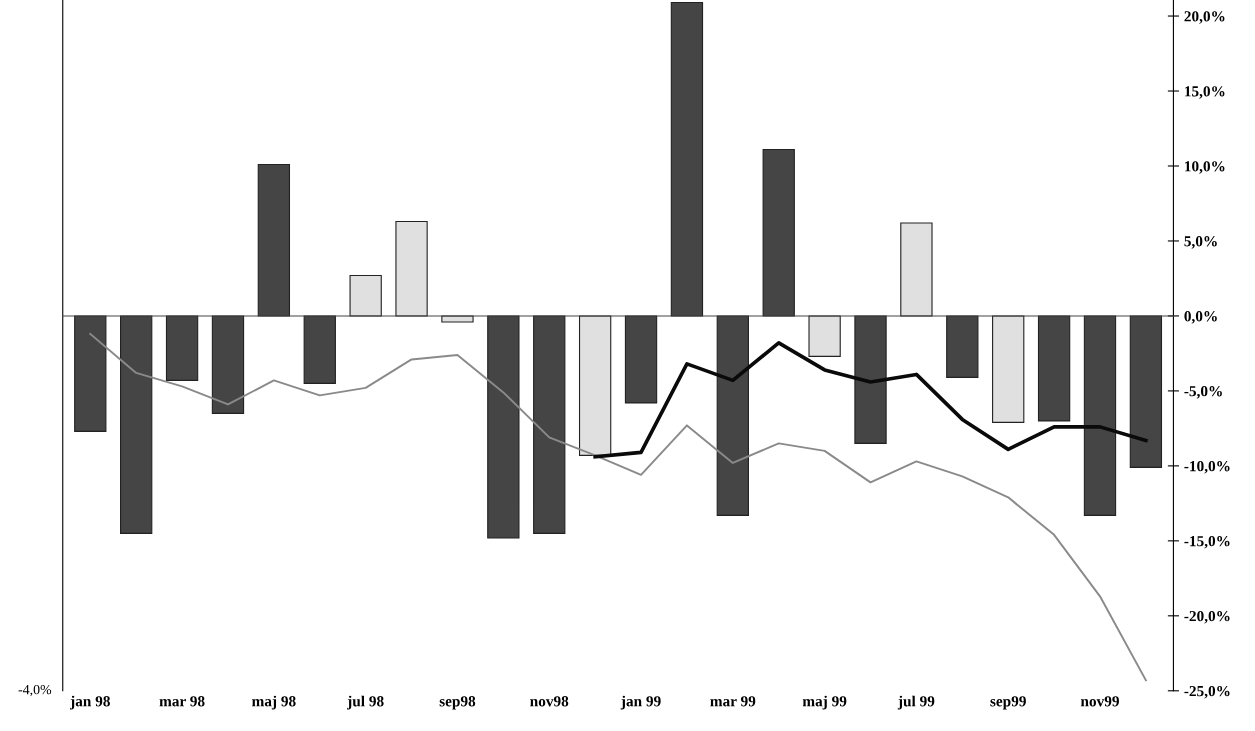  Describe the element at coordinates (1205, 92) in the screenshot. I see `y-tick-label: 15,0%` at that location.